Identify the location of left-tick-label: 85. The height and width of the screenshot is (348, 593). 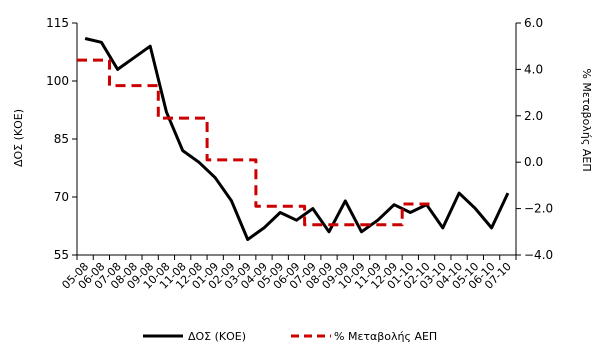
(61, 139).